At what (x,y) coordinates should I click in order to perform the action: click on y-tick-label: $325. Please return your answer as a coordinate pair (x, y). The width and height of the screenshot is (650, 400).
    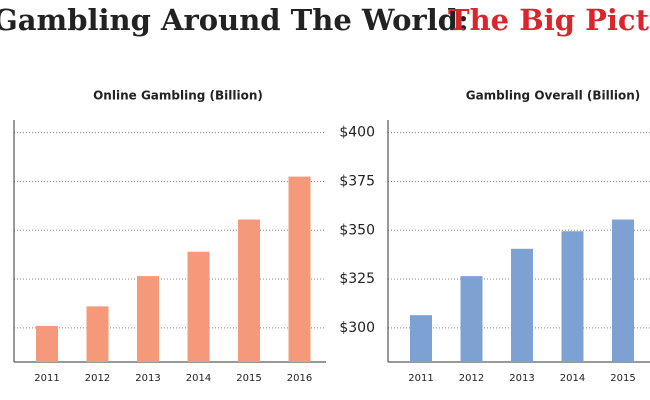
    Looking at the image, I should click on (357, 279).